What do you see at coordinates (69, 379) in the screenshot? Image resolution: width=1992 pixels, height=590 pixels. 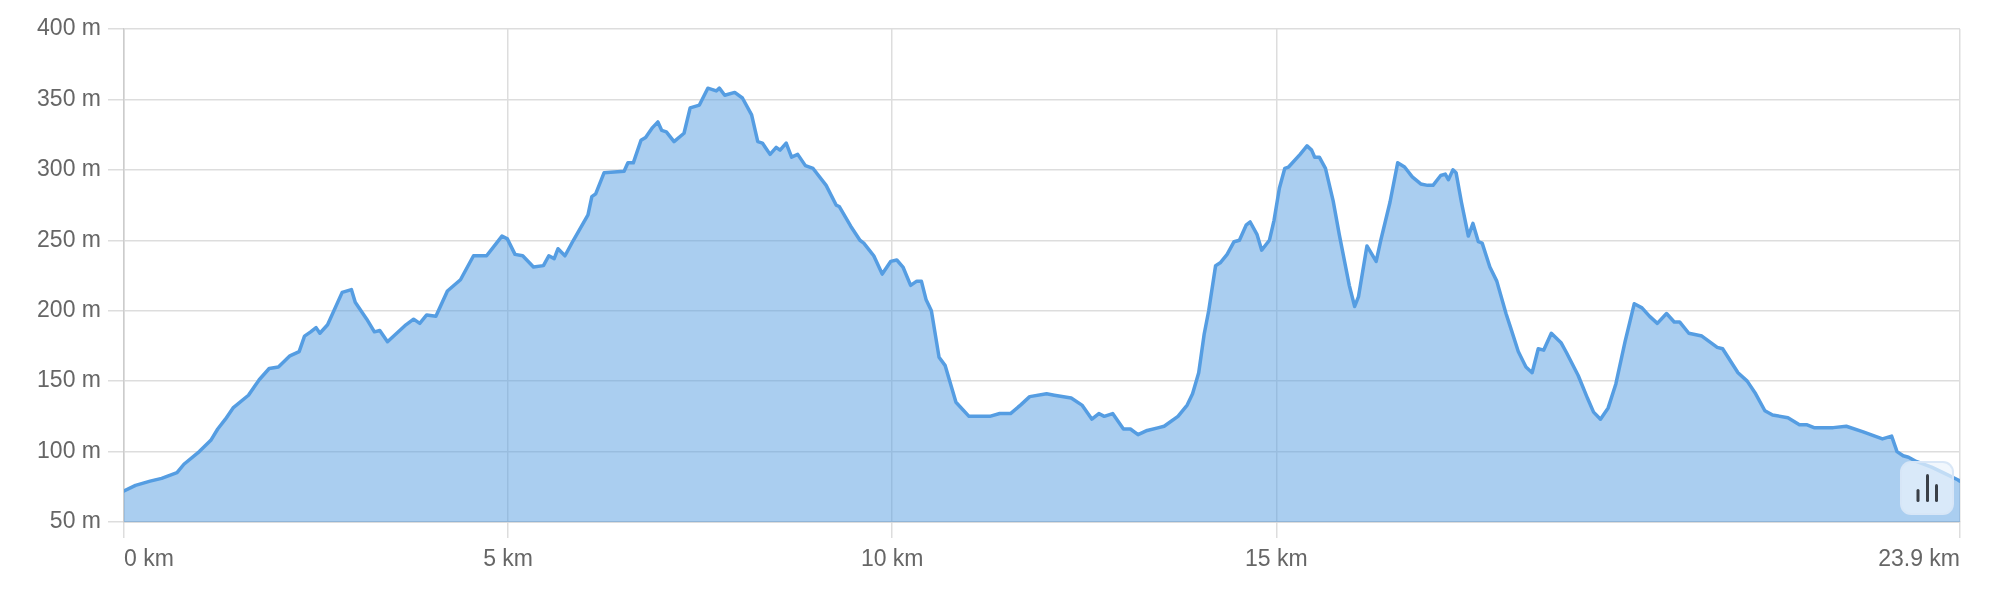 I see `y-tick-label: 150 m` at bounding box center [69, 379].